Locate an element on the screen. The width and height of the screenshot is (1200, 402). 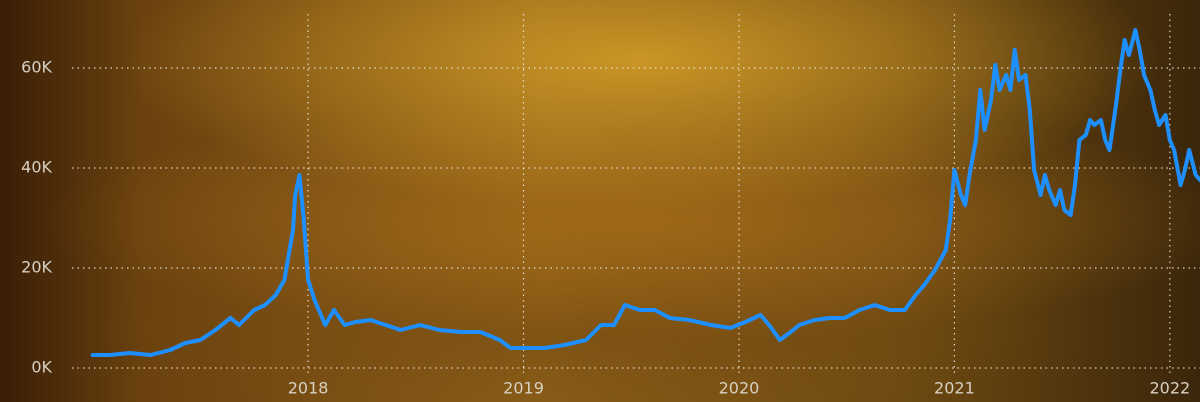
x-tick-label: 2019 is located at coordinates (523, 388).